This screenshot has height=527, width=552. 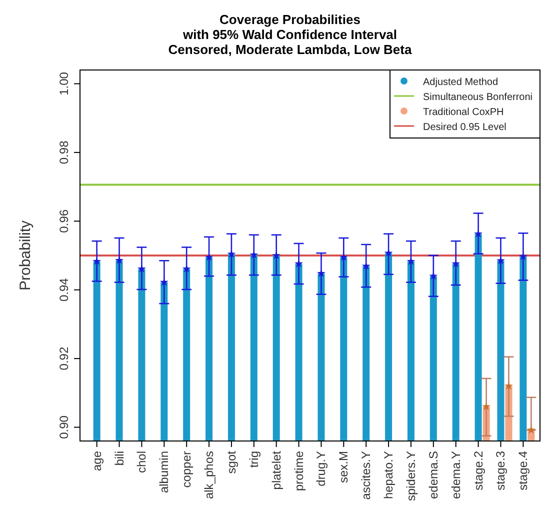 I want to click on x-tick-label: stage.4, so click(x=523, y=470).